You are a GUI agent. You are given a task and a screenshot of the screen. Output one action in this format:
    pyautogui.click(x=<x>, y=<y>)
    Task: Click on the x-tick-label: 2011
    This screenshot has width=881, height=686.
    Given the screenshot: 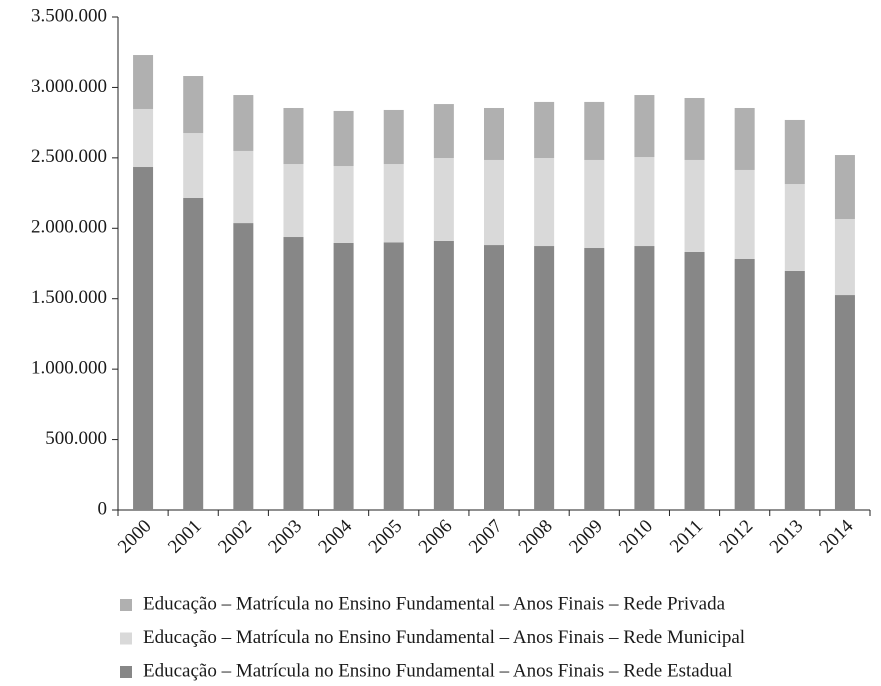 What is the action you would take?
    pyautogui.click(x=686, y=536)
    